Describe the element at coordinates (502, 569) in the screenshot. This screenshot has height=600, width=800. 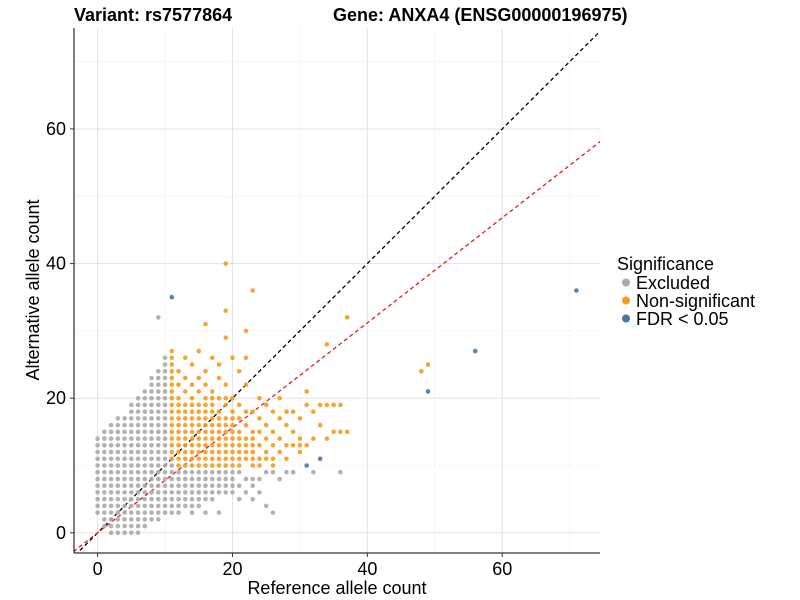
I see `x-tick-label: 60` at that location.